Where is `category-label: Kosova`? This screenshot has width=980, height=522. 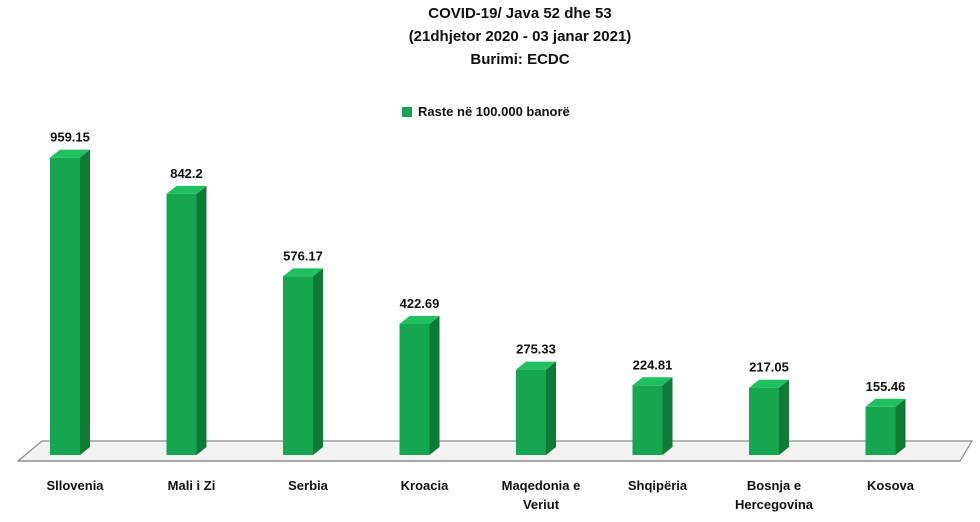 category-label: Kosova is located at coordinates (891, 485).